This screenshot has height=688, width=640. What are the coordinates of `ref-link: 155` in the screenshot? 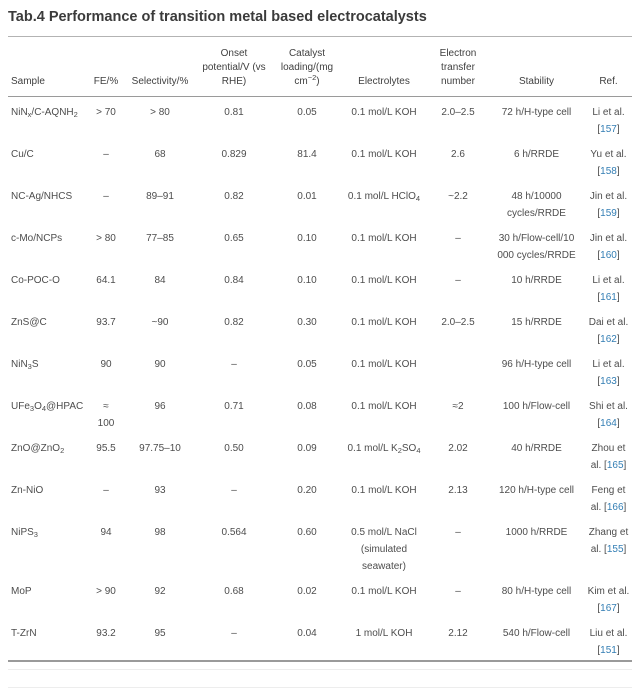 It's located at (615, 549).